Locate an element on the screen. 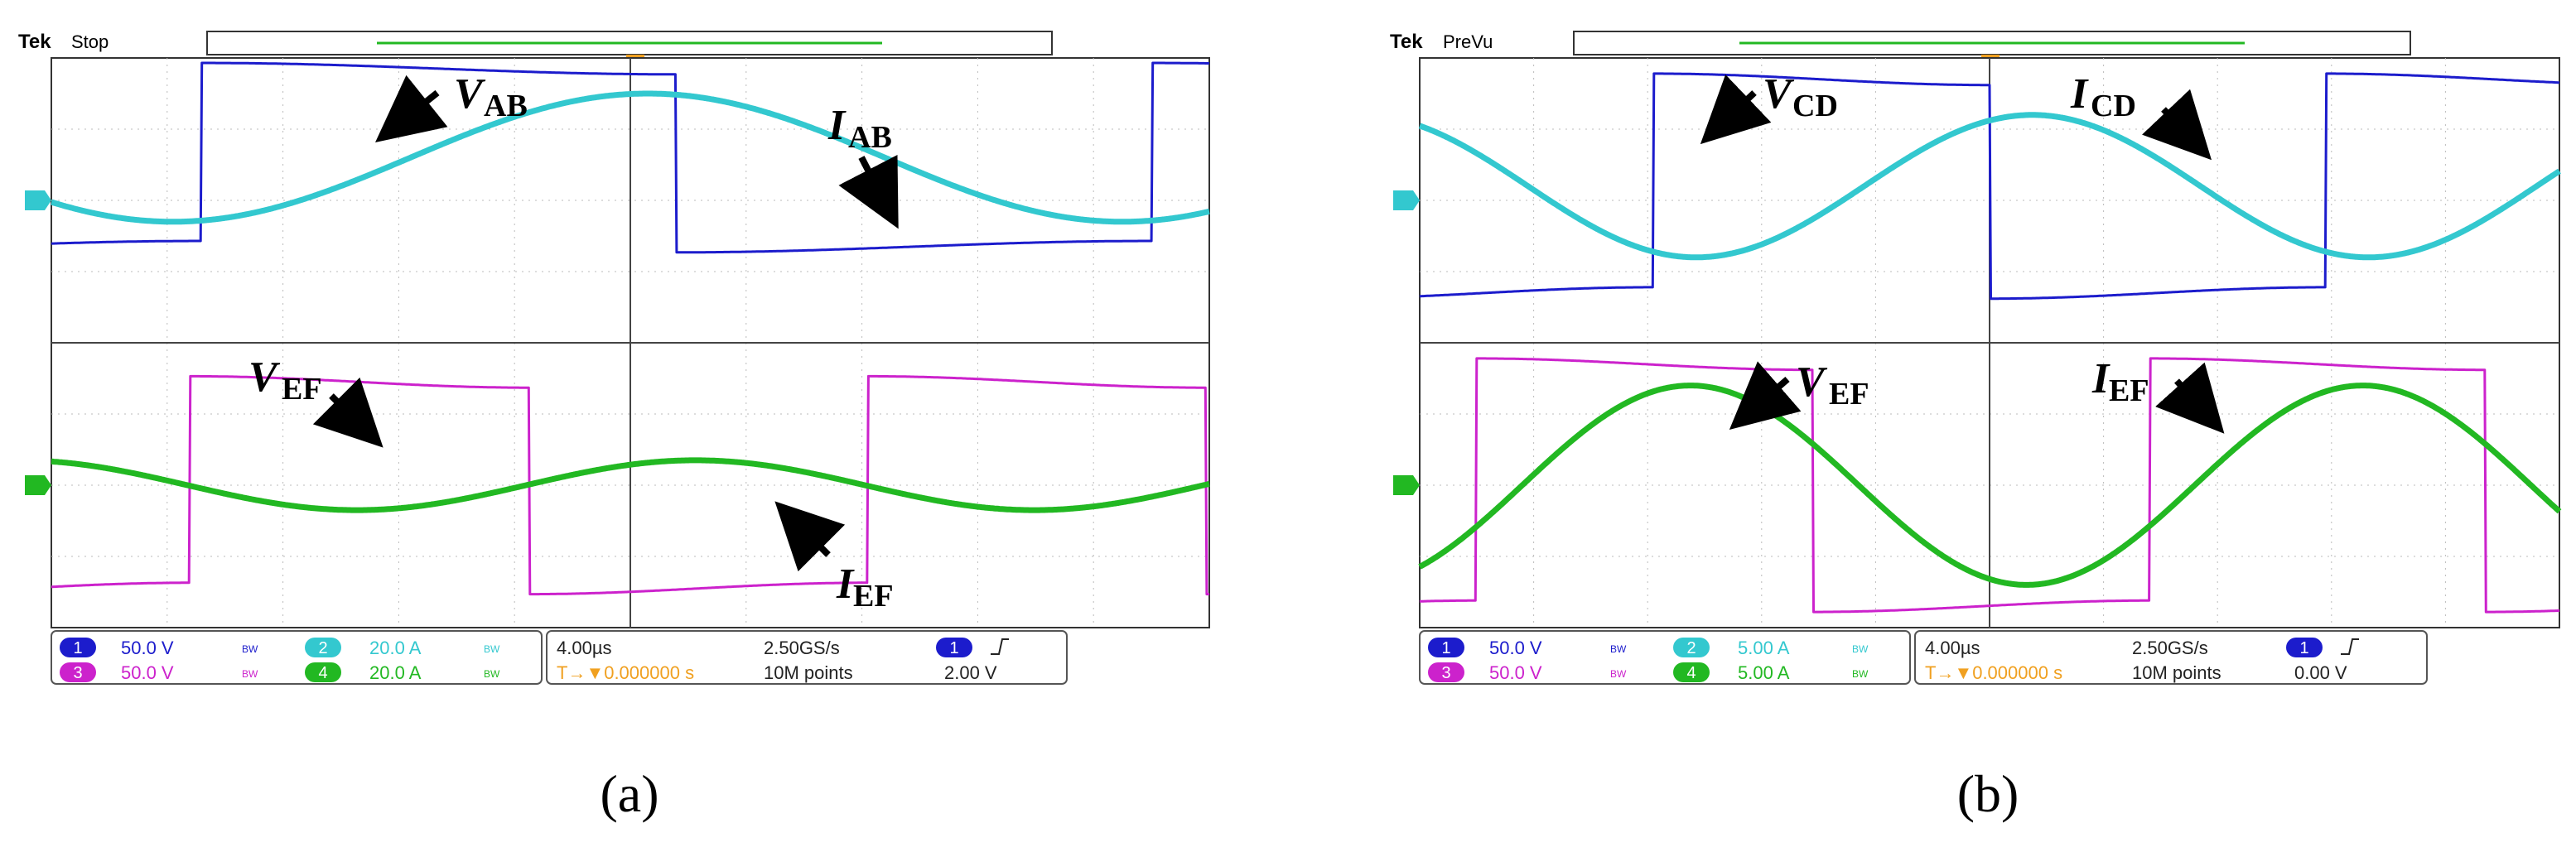 This screenshot has width=2576, height=852. ch4-scale: 5.00 A is located at coordinates (1764, 672).